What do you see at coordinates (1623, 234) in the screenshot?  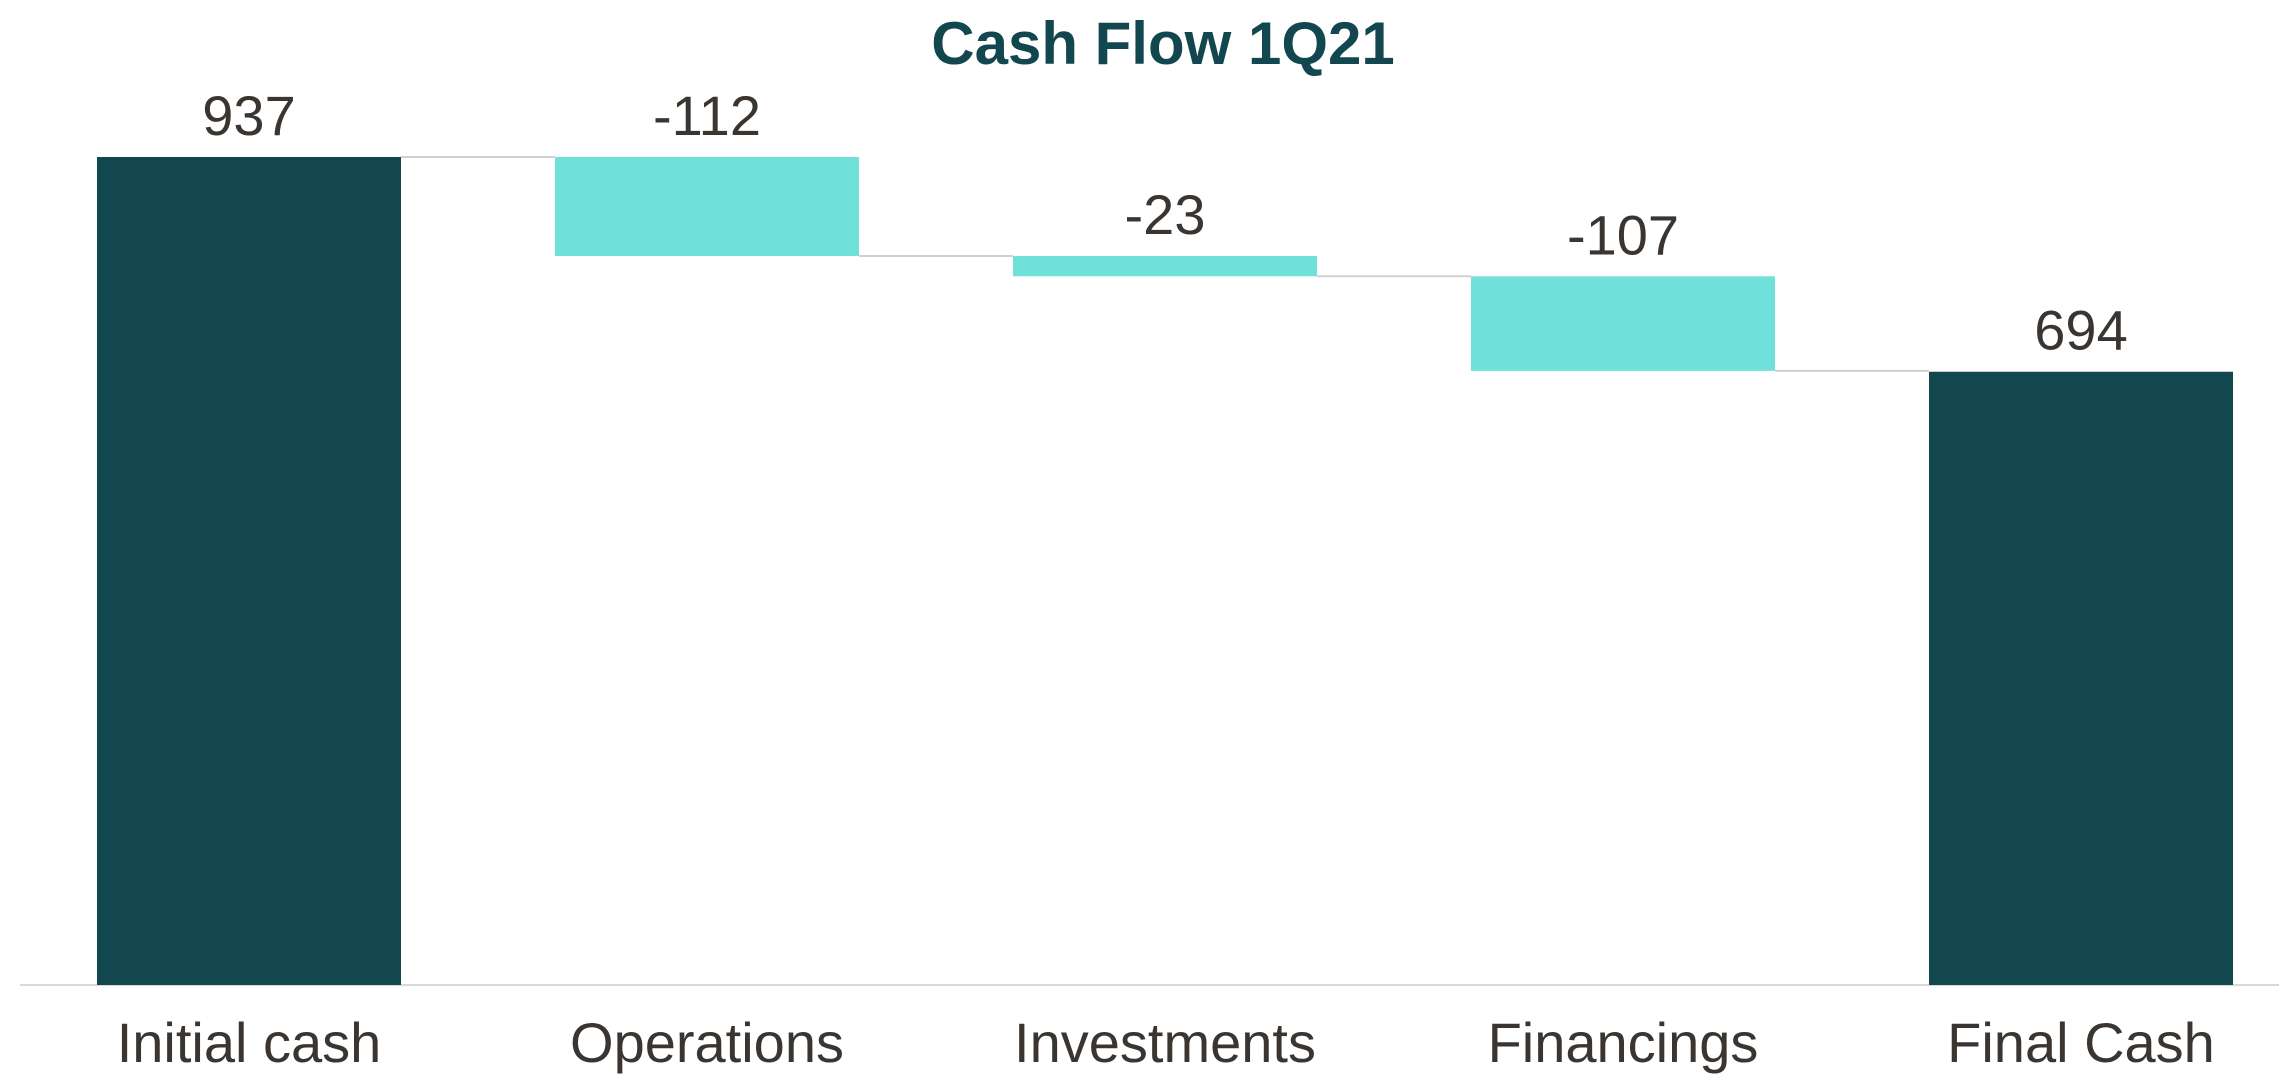 I see `value-label: -107` at bounding box center [1623, 234].